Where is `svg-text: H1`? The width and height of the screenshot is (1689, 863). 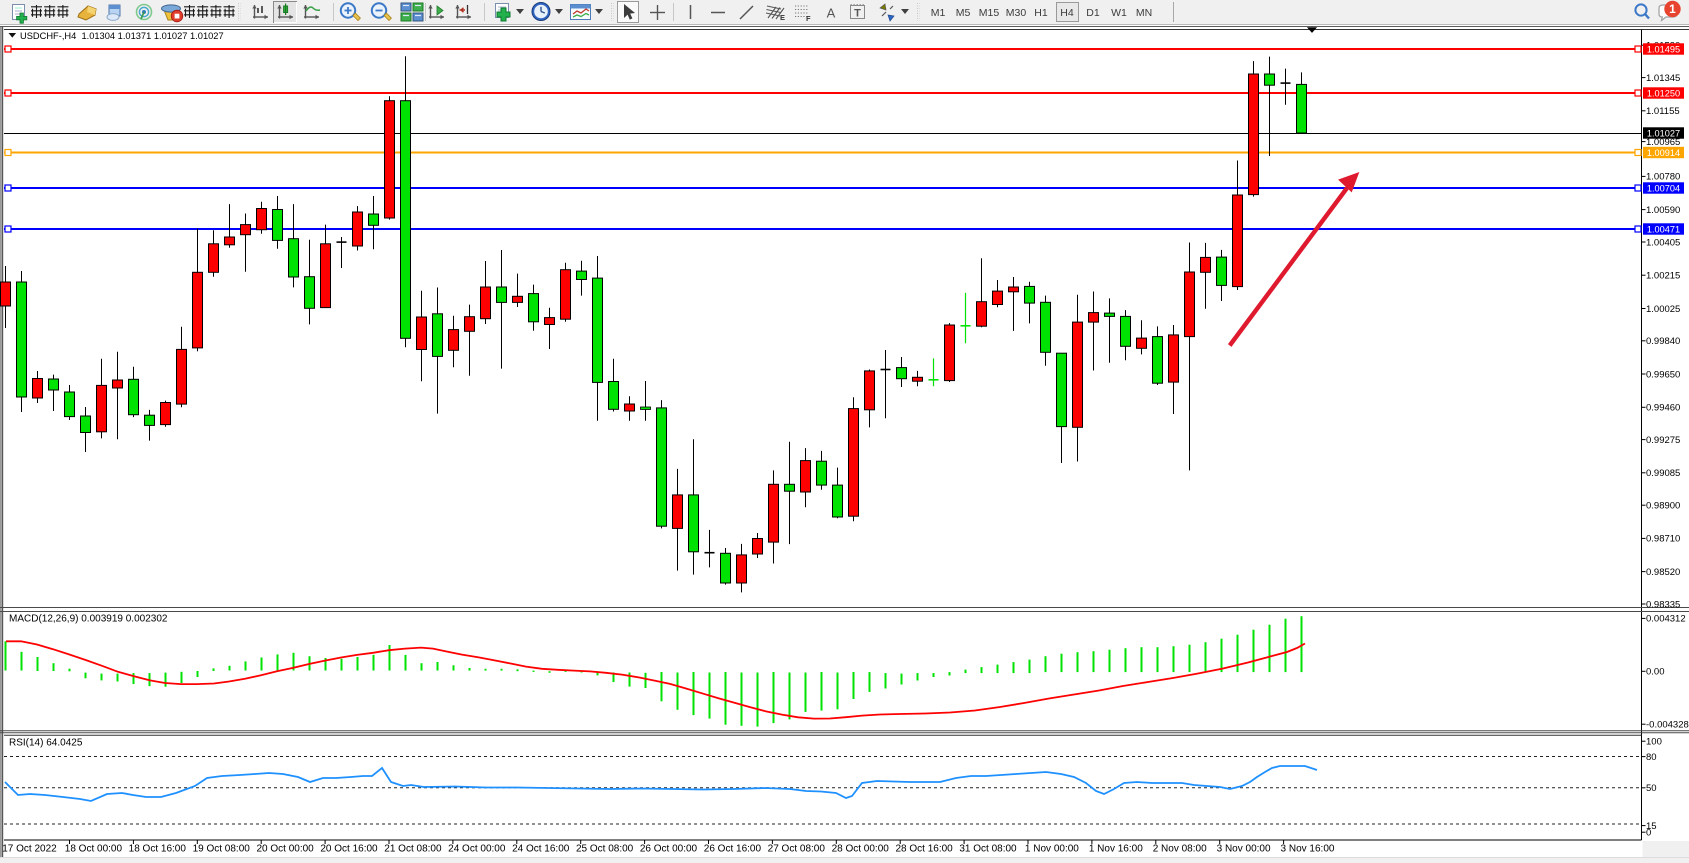
svg-text: H1 is located at coordinates (1041, 13).